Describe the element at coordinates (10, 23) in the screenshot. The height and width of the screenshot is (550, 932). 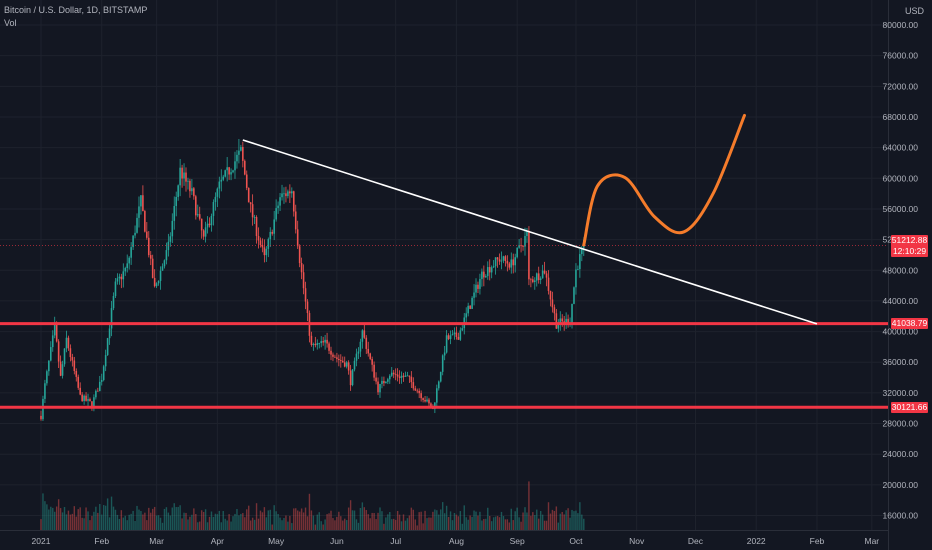
I see `volume-indicator-label: Vol` at that location.